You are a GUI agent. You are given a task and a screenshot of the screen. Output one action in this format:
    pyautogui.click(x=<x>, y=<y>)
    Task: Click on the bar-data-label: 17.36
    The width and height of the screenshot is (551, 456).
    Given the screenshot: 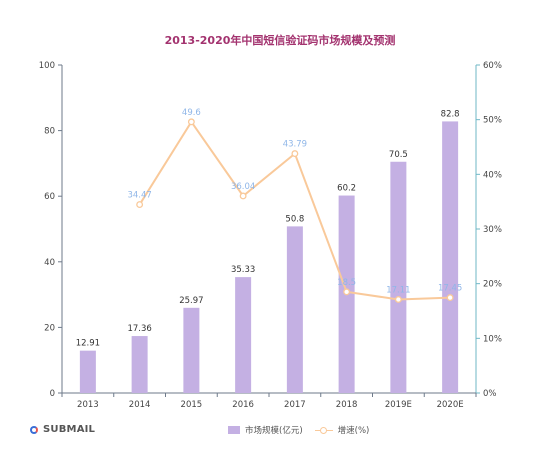 What is the action you would take?
    pyautogui.click(x=139, y=329)
    